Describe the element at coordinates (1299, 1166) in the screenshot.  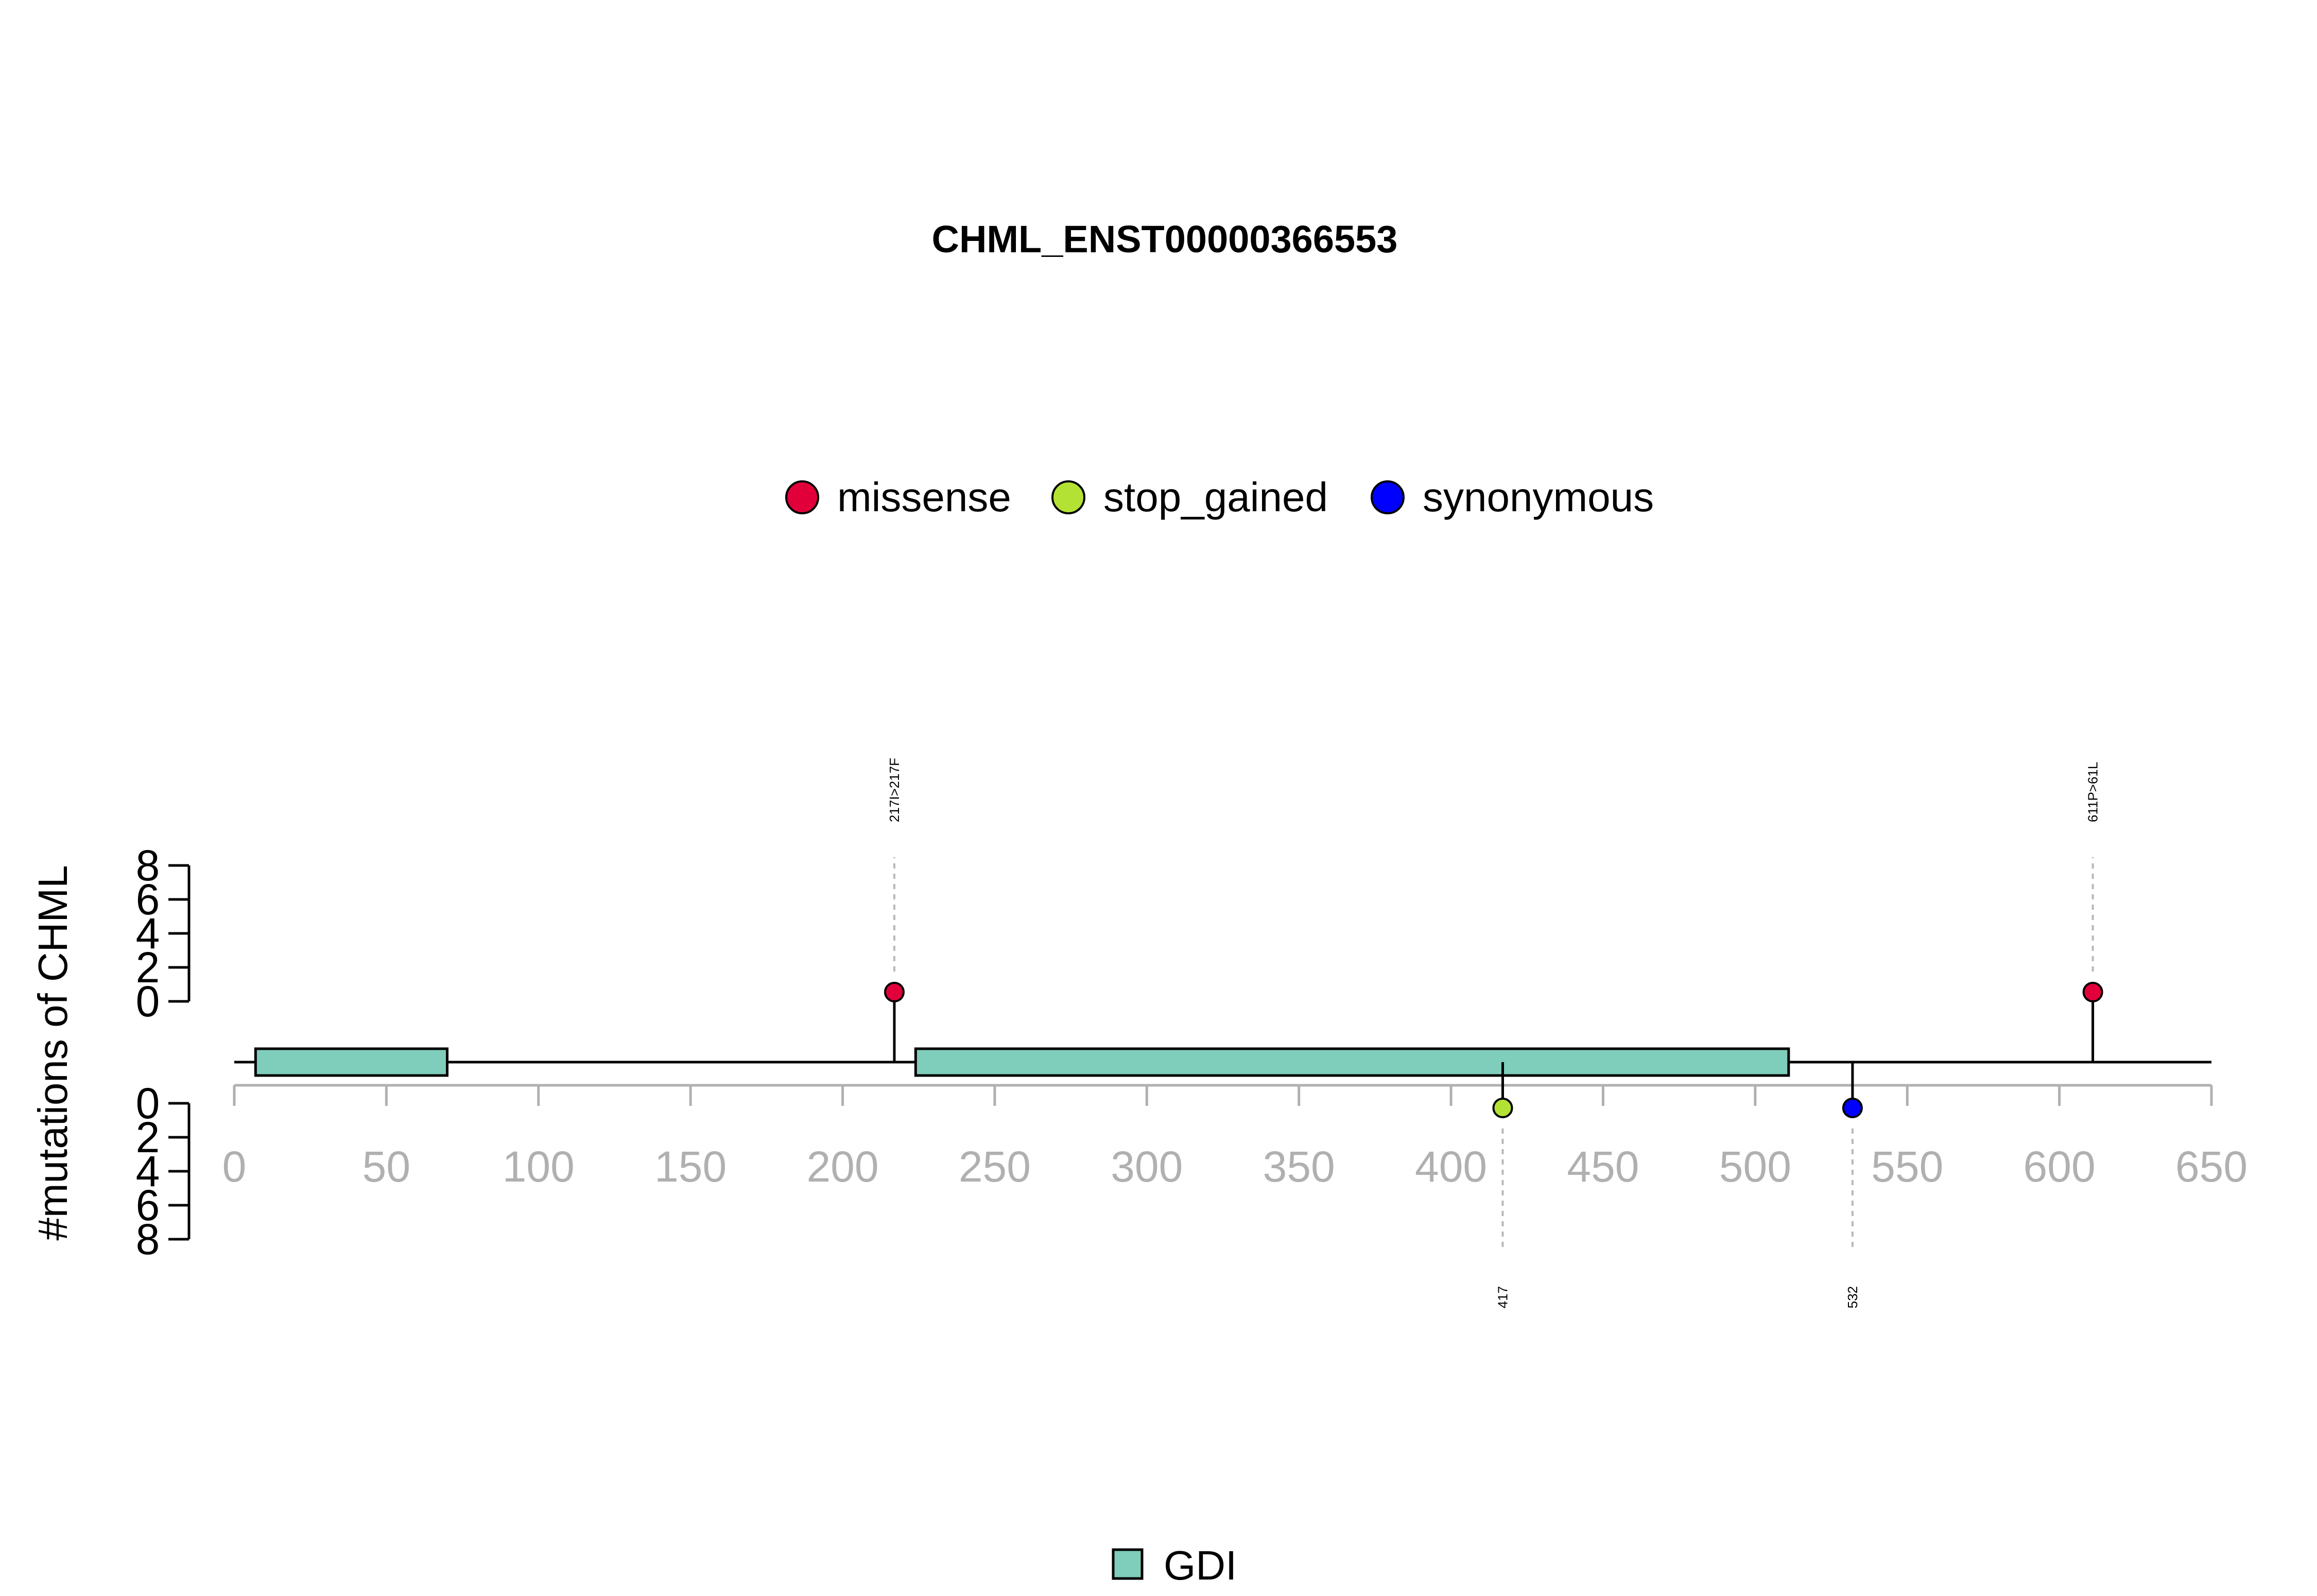
I see `x-tick-label-350: 350` at that location.